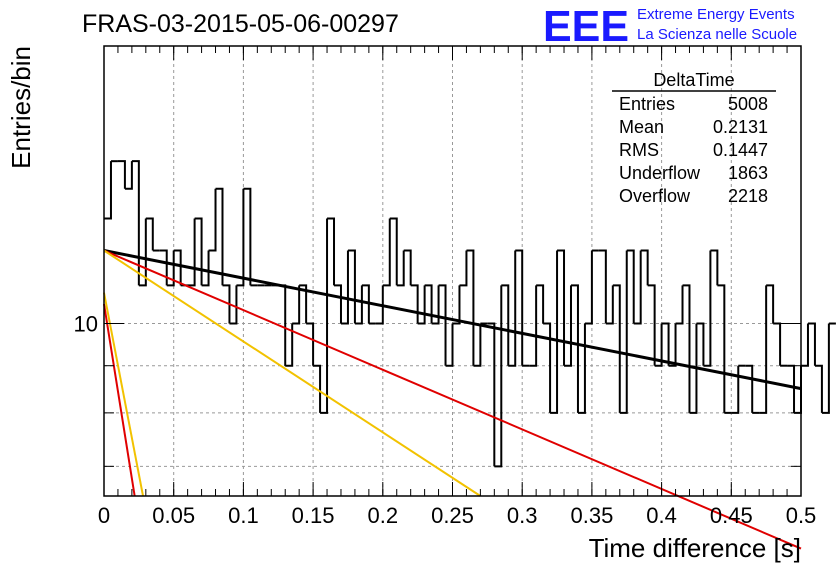 The width and height of the screenshot is (836, 572). I want to click on x-tick-label: 0.35, so click(591, 515).